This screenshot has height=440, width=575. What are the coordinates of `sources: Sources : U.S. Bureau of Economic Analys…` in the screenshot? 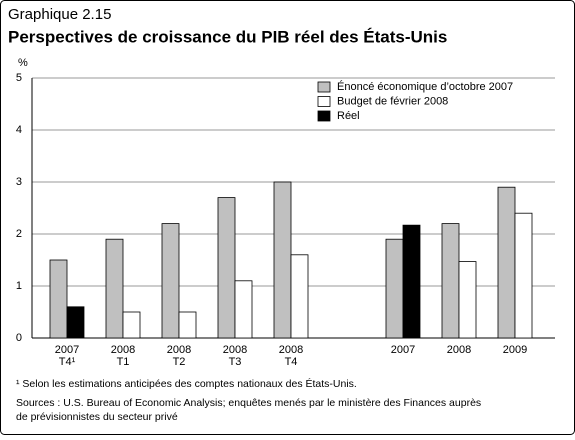 It's located at (248, 403).